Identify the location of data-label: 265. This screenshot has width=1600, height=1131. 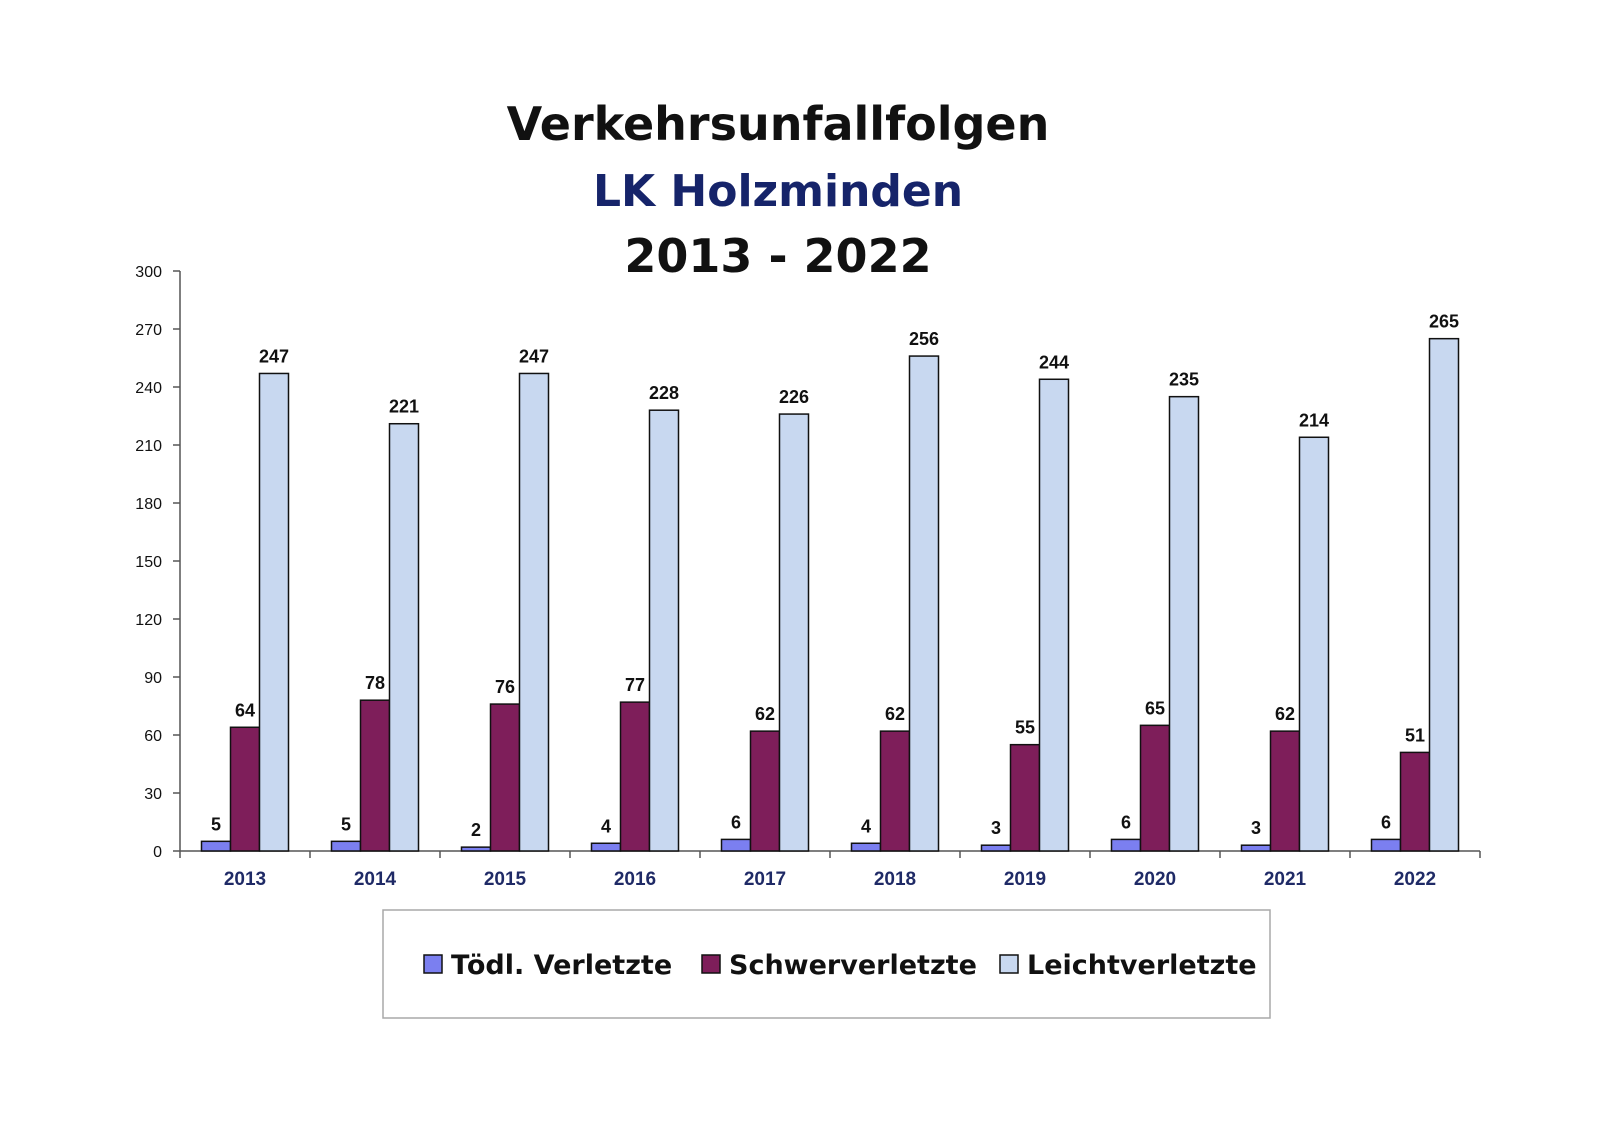
(1444, 322).